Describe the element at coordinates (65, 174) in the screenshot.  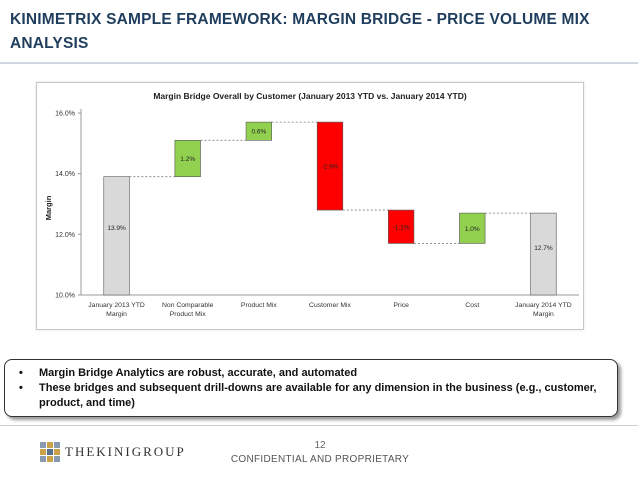
I see `y-tick-label: 14.0%` at that location.